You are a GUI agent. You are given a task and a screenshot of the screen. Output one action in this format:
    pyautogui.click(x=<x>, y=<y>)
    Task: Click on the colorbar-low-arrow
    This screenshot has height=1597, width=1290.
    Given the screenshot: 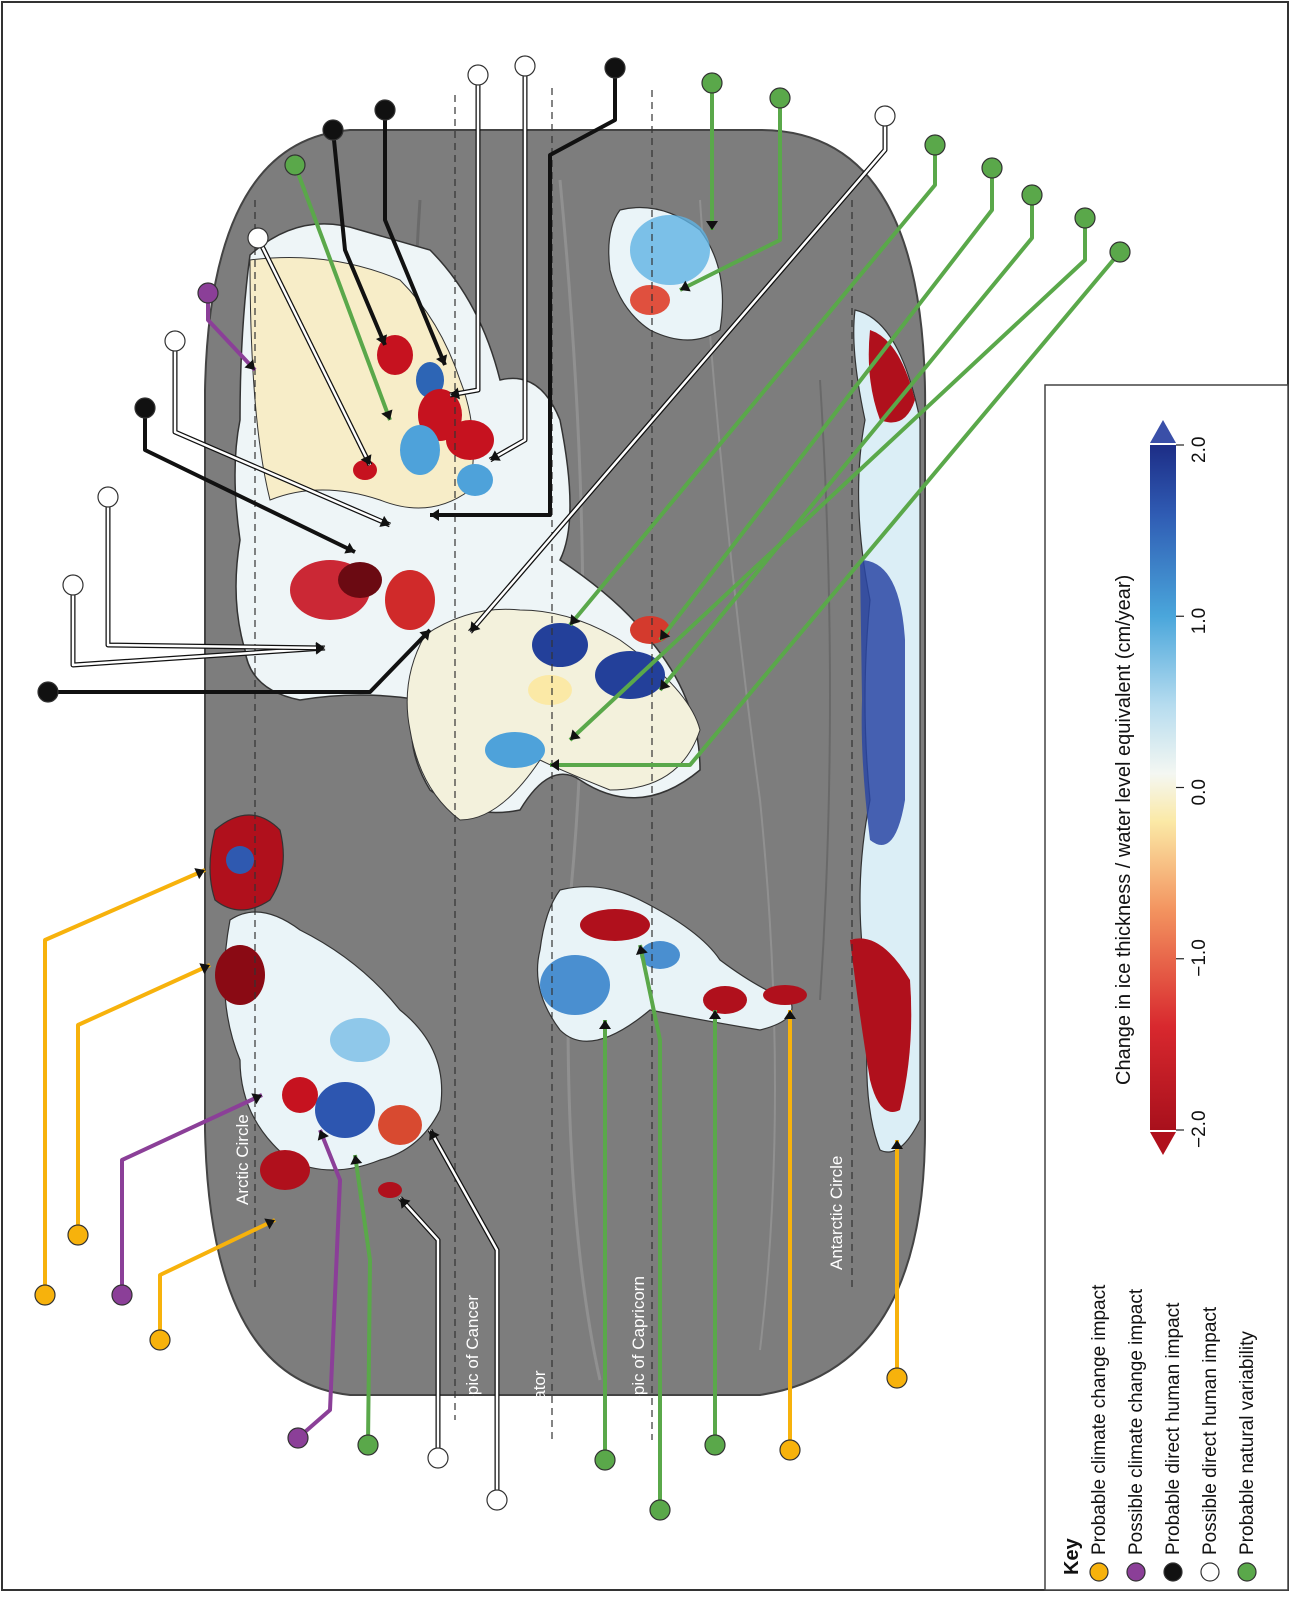 What is the action you would take?
    pyautogui.click(x=1163, y=1143)
    